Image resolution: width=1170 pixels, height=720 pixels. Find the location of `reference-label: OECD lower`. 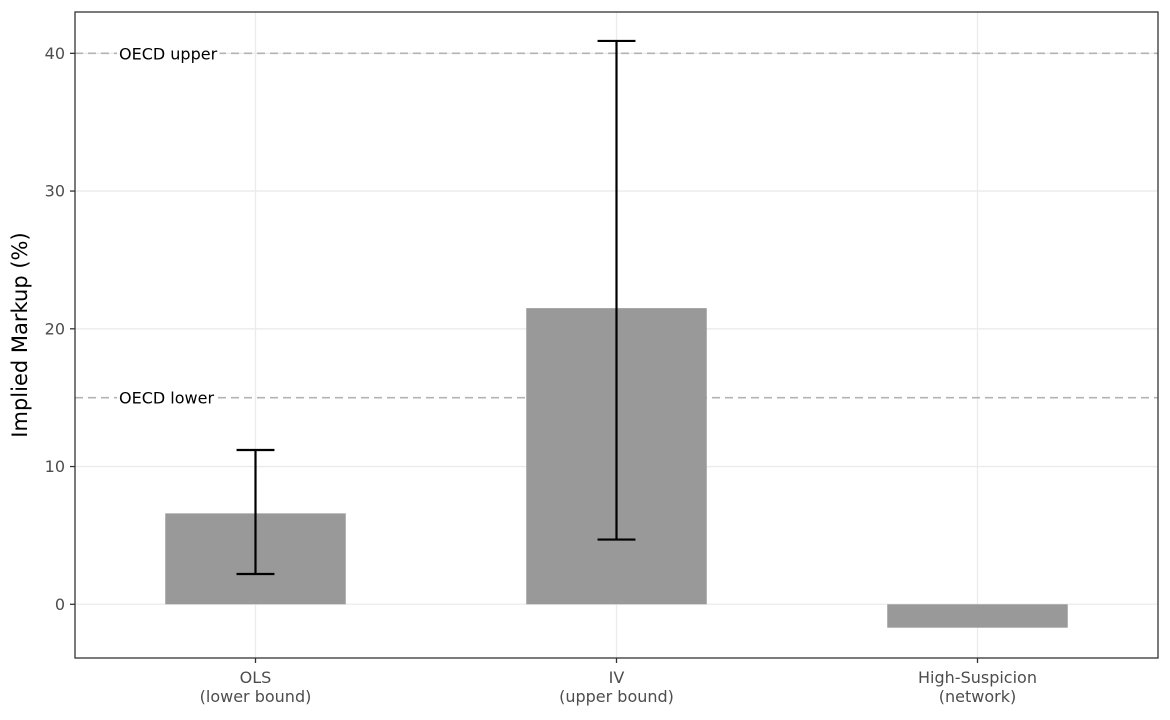

reference-label: OECD lower is located at coordinates (166, 398).